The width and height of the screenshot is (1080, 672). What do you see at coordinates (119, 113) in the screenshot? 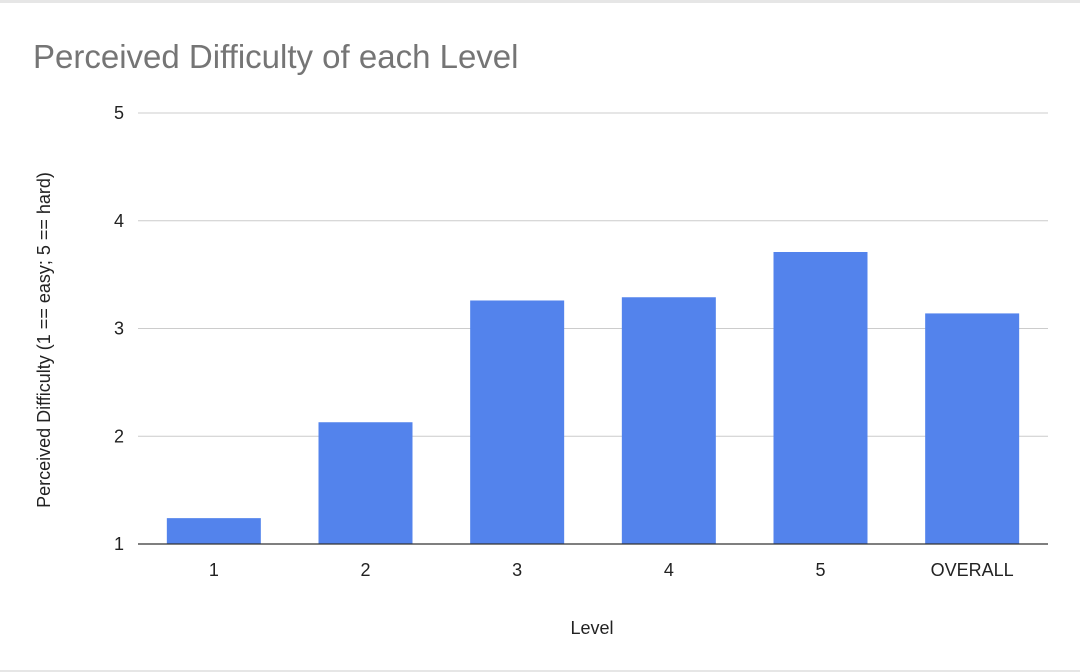
I see `y-tick-label: 5` at bounding box center [119, 113].